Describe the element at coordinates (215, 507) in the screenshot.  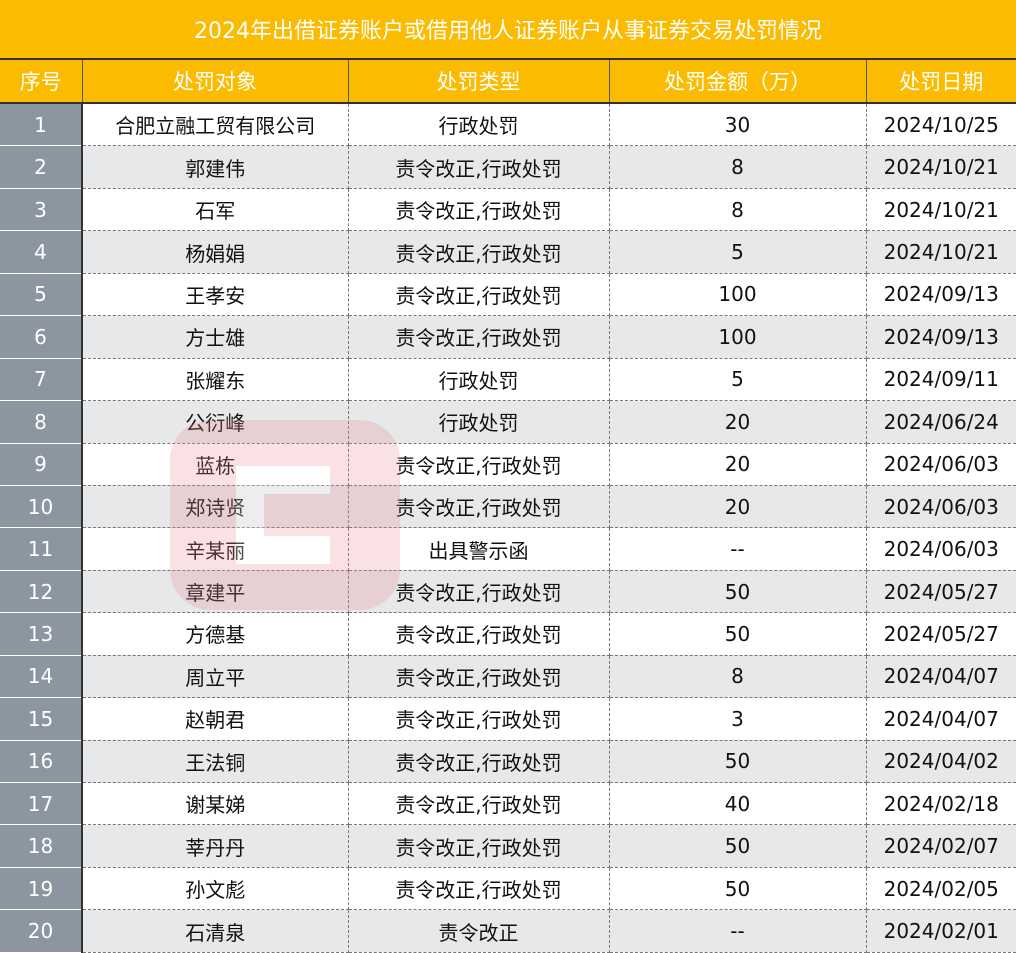
I see `subject-cell: 郑诗贤` at that location.